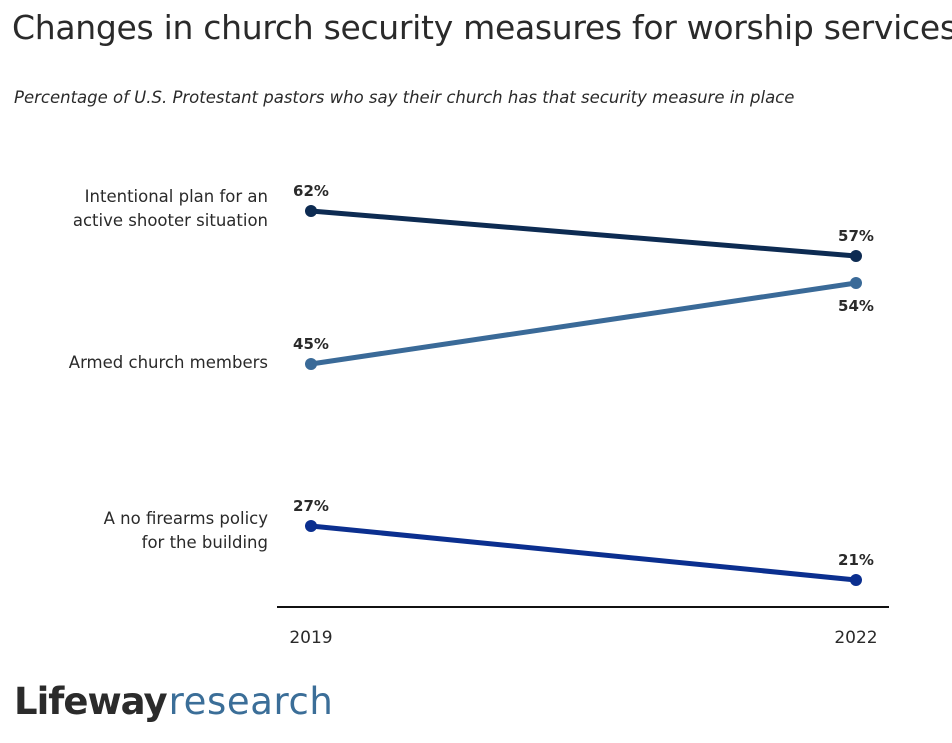 This screenshot has width=952, height=743. I want to click on data-label: 62%, so click(311, 191).